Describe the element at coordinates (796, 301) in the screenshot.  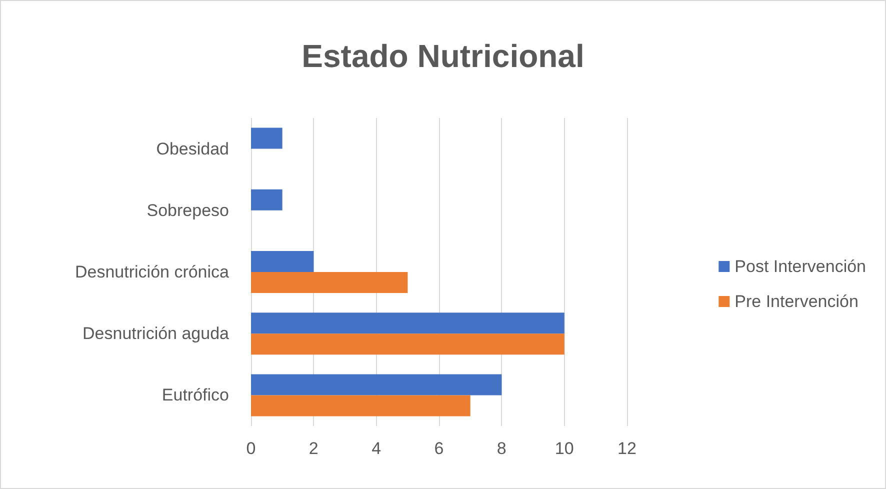
I see `legend-label: Pre Intervención` at that location.